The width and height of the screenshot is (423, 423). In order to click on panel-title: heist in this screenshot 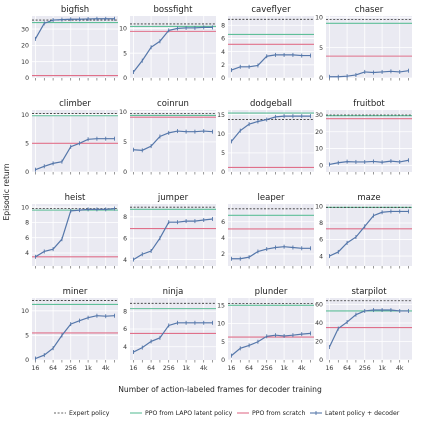, I will do `click(75, 198)`.